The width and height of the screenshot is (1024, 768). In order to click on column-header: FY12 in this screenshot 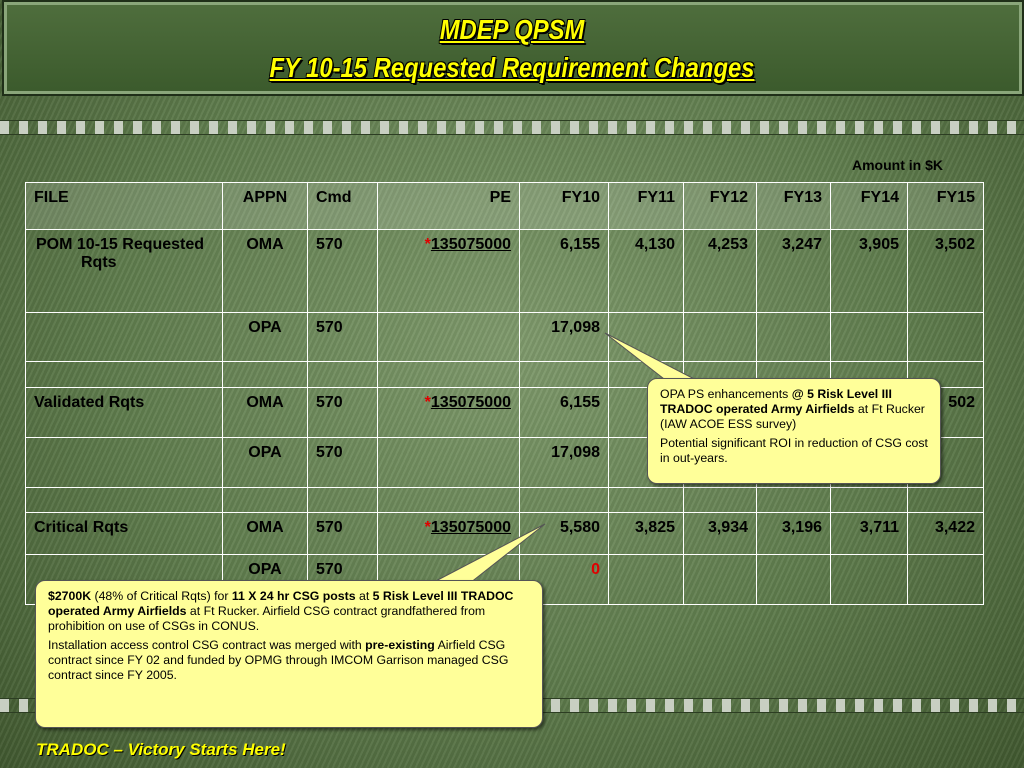, I will do `click(720, 206)`.